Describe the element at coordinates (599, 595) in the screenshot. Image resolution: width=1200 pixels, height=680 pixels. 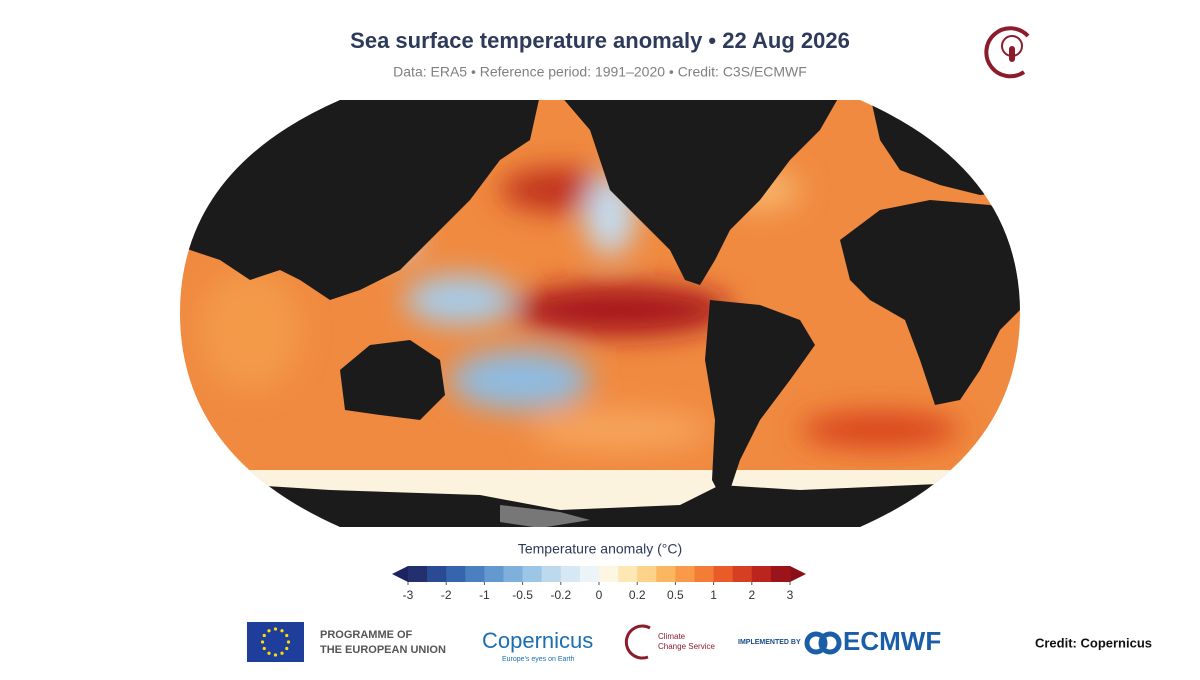
I see `colorbar-tick-label: 0` at that location.